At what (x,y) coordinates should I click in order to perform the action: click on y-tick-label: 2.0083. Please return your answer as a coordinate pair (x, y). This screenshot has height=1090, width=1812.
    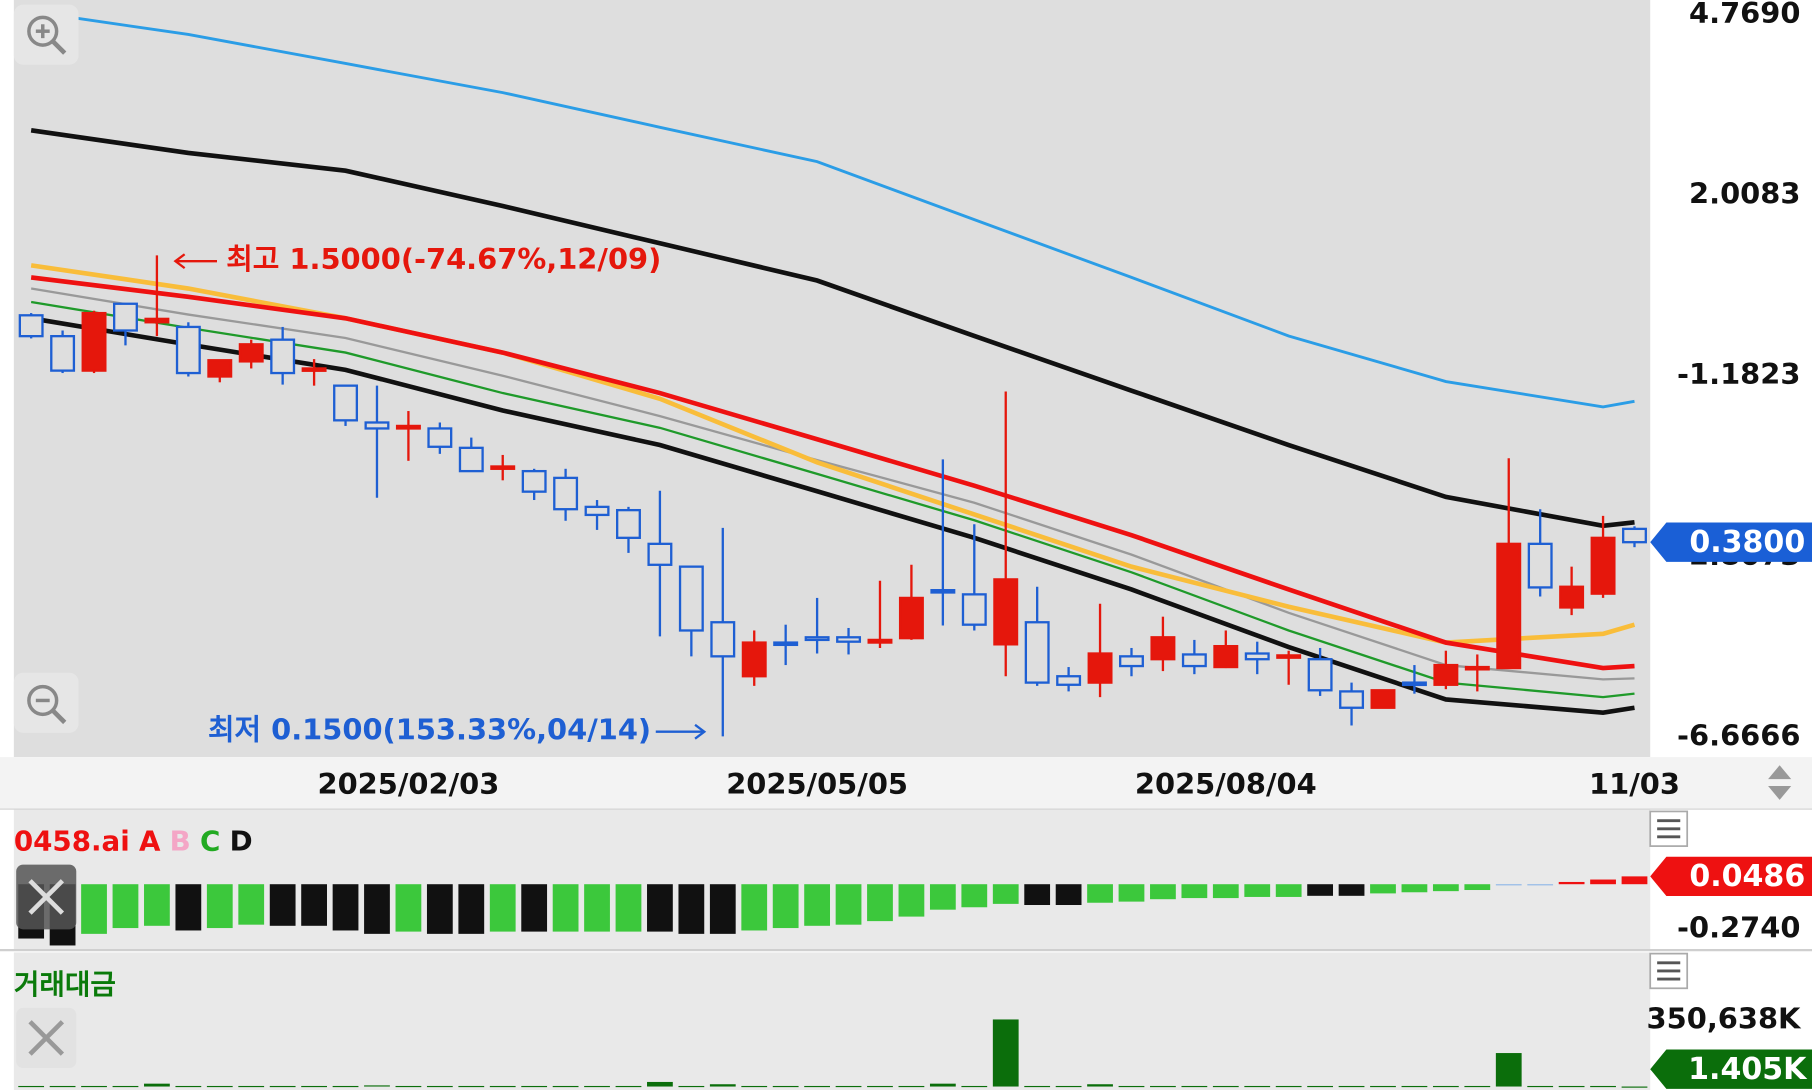
    Looking at the image, I should click on (1744, 194).